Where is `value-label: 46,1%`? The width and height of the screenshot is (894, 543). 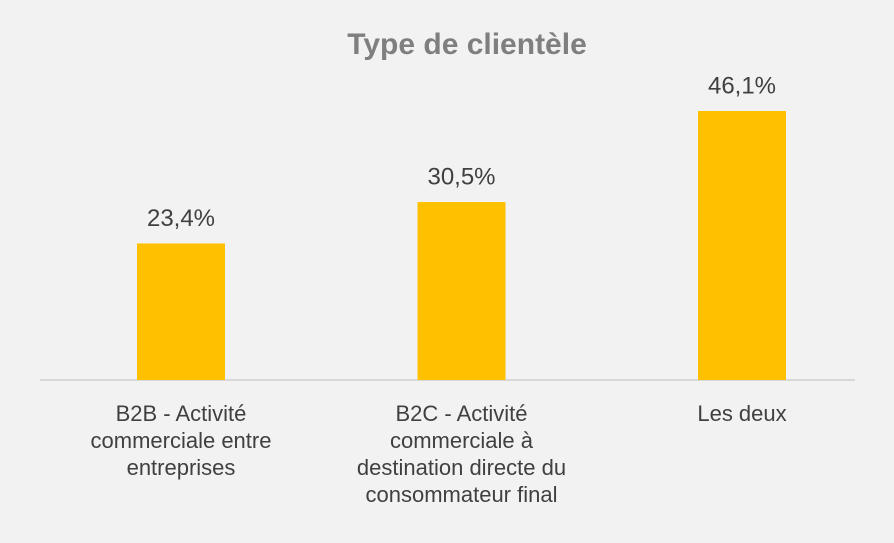 value-label: 46,1% is located at coordinates (742, 85).